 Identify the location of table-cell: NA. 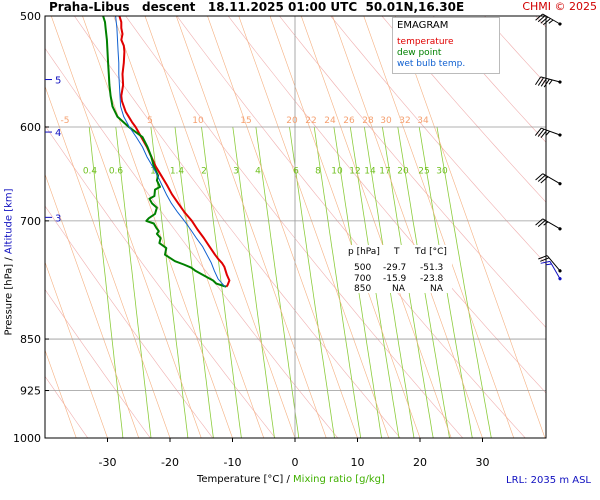
(398, 289).